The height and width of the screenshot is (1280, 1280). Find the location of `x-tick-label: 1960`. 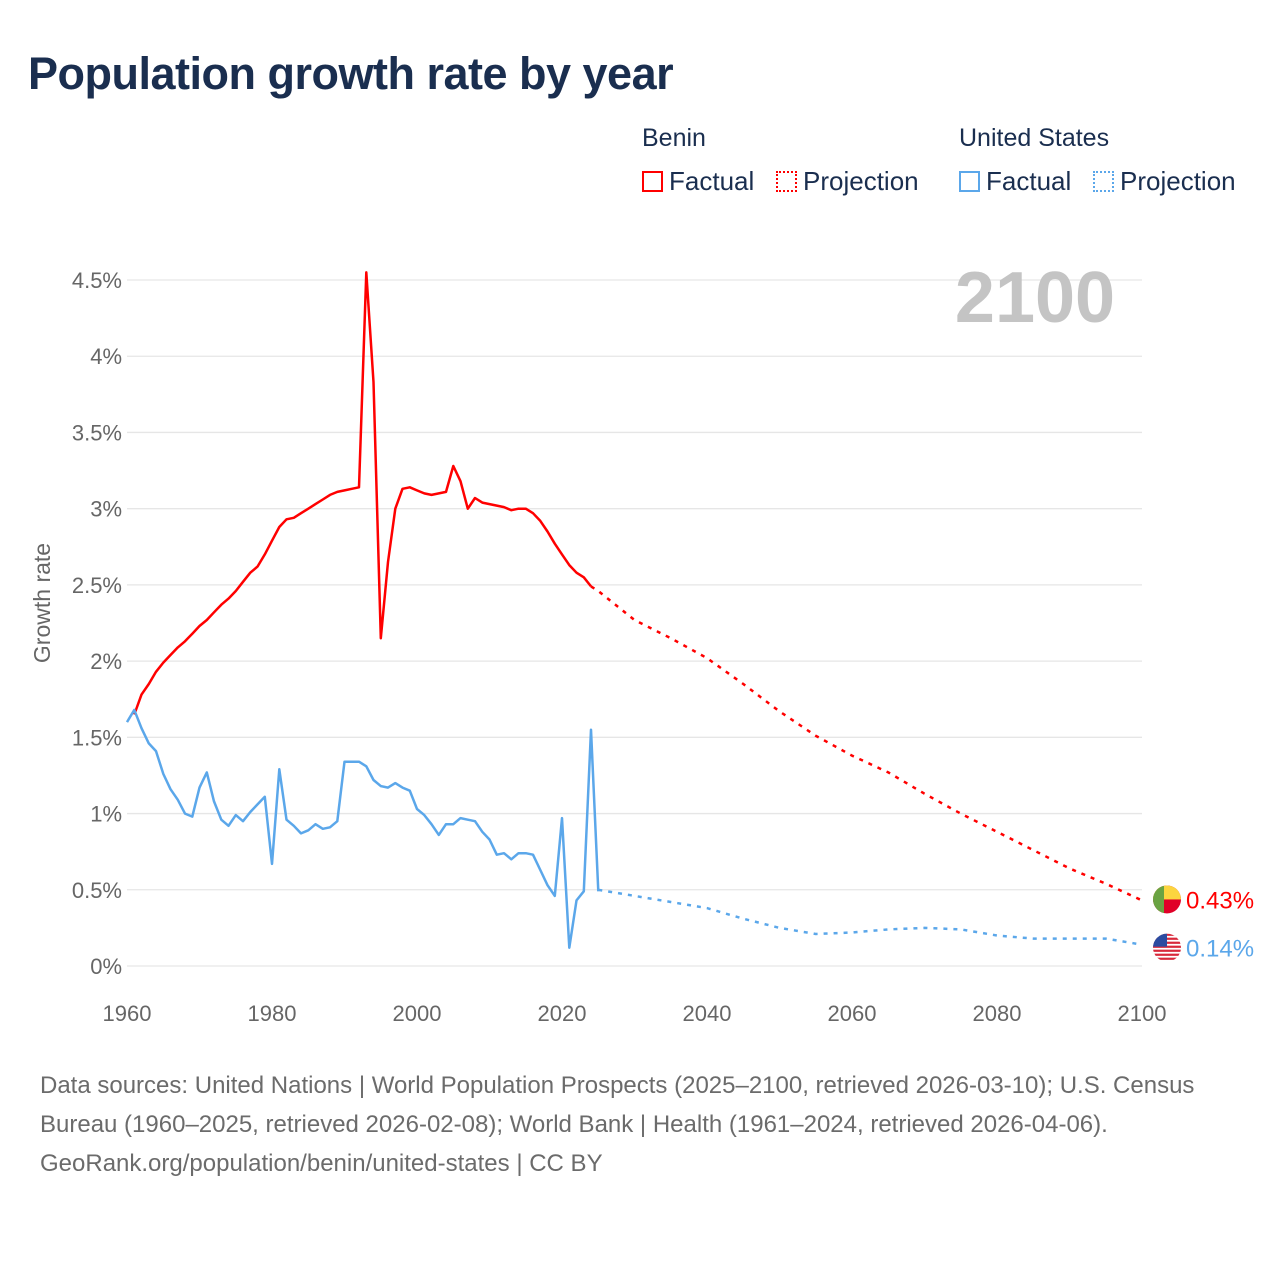

x-tick-label: 1960 is located at coordinates (127, 1013).